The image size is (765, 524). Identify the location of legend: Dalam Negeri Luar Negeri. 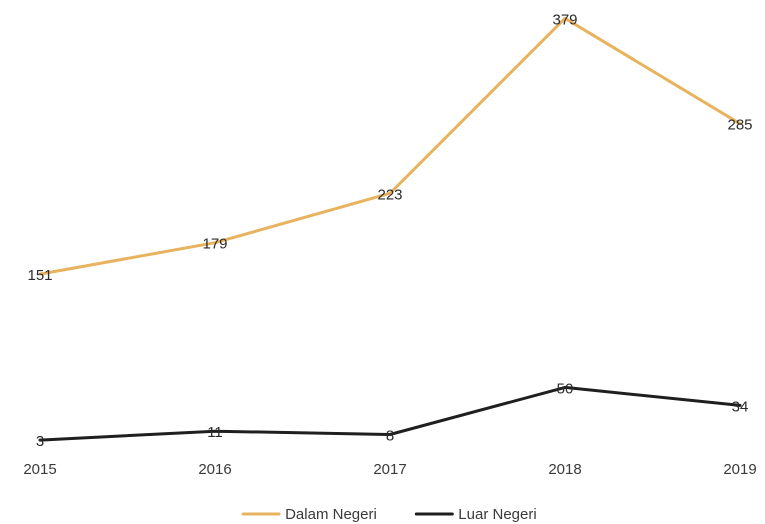
(389, 514).